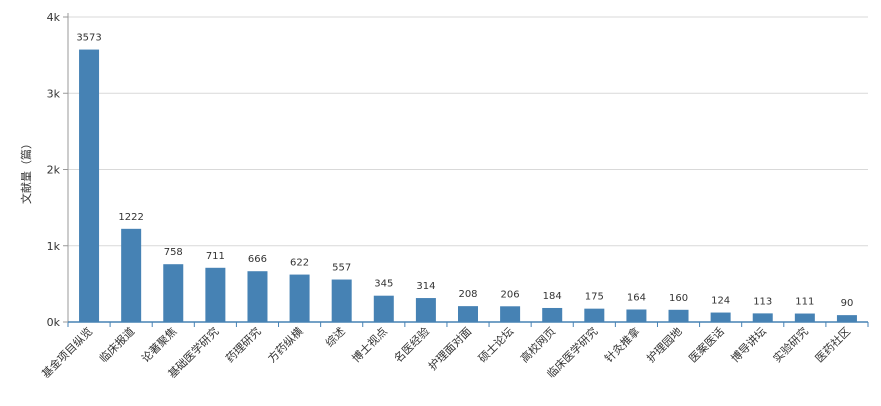 Image resolution: width=881 pixels, height=406 pixels. Describe the element at coordinates (116, 344) in the screenshot. I see `category-label: 临床报道` at that location.